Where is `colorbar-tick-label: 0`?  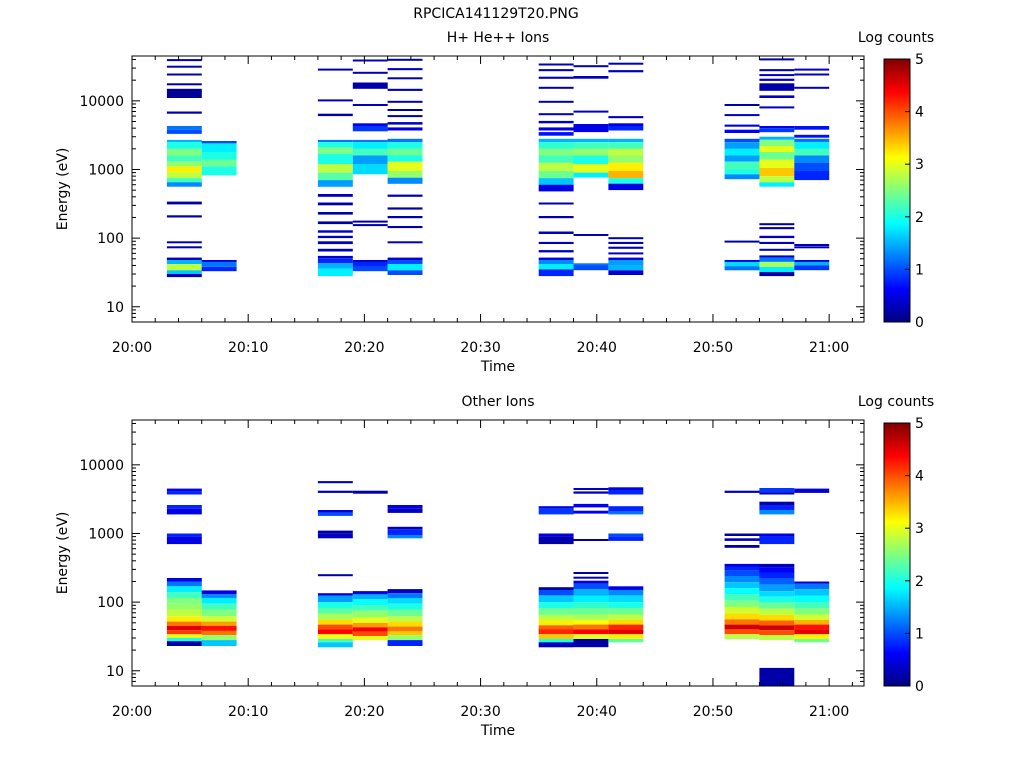
colorbar-tick-label: 0 is located at coordinates (919, 323).